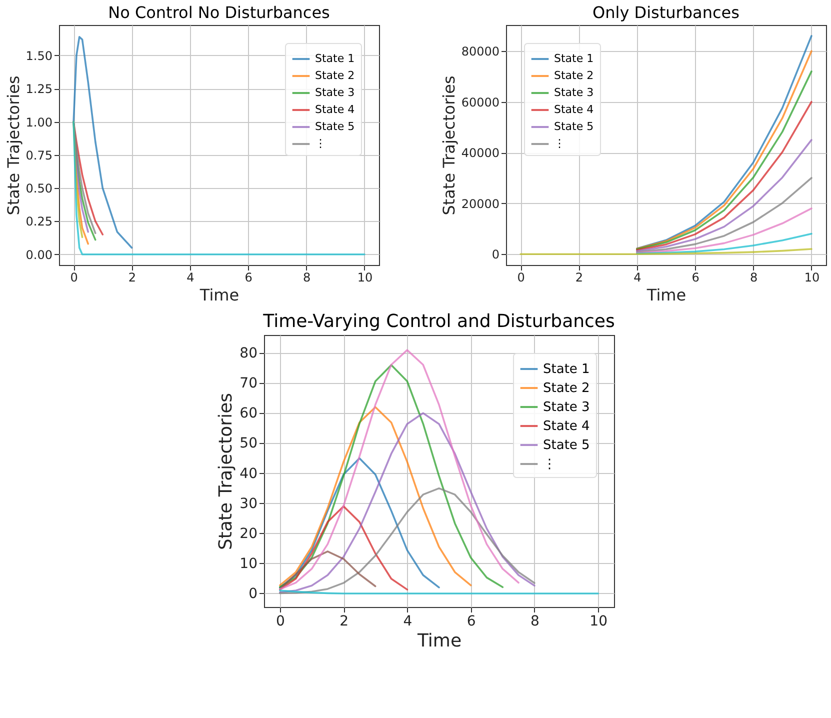  I want to click on y-tick-label: 30, so click(248, 504).